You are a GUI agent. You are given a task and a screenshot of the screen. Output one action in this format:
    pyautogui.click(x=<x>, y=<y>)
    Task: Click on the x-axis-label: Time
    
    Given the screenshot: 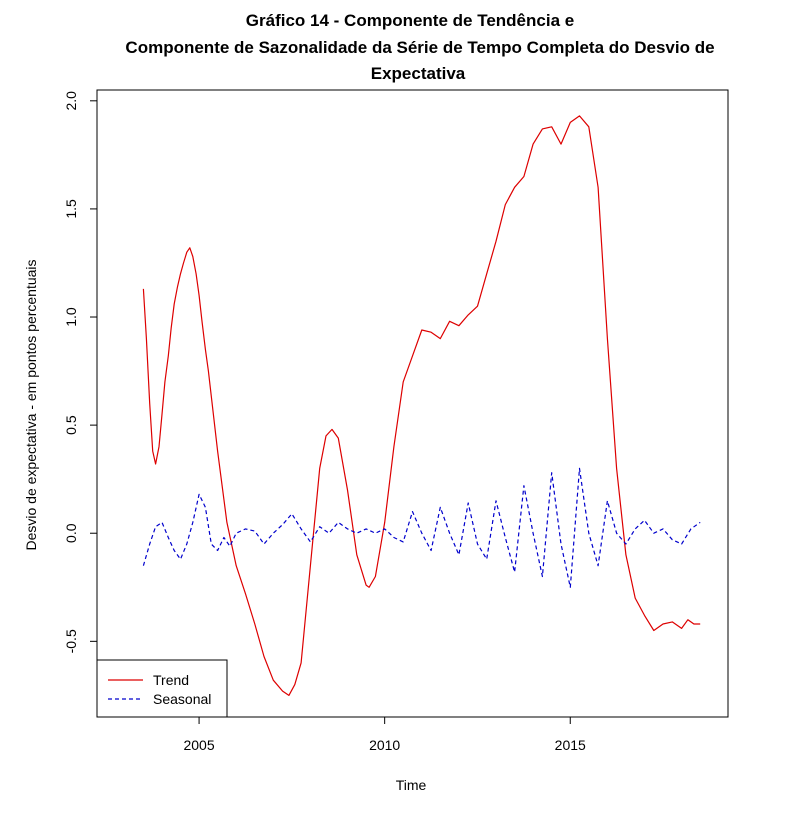 What is the action you would take?
    pyautogui.click(x=411, y=785)
    